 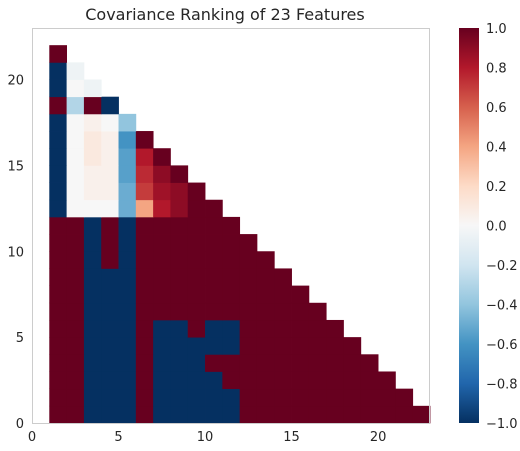 I want to click on colorbar-tick-label: −0.2, so click(x=502, y=266).